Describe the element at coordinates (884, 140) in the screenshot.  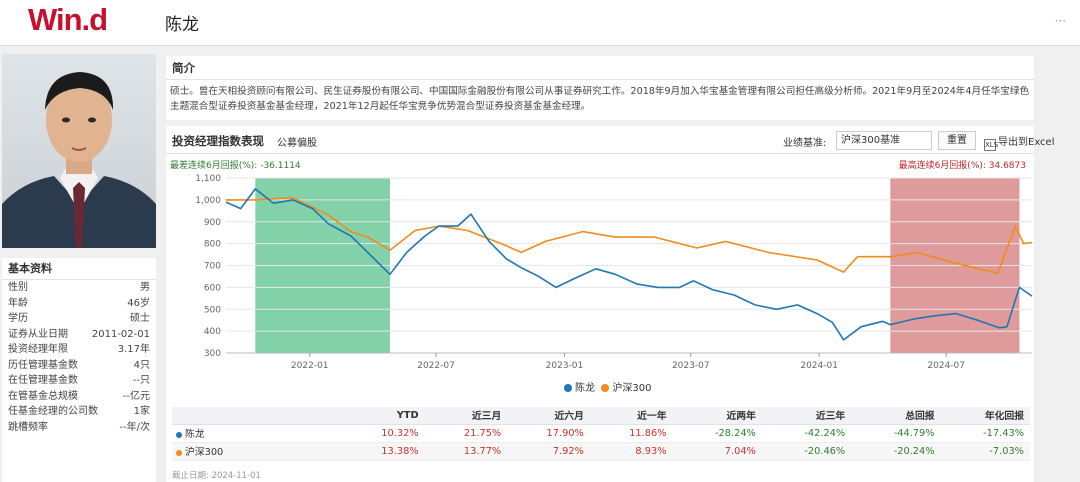
I see `benchmark-select: 沪深300基准` at that location.